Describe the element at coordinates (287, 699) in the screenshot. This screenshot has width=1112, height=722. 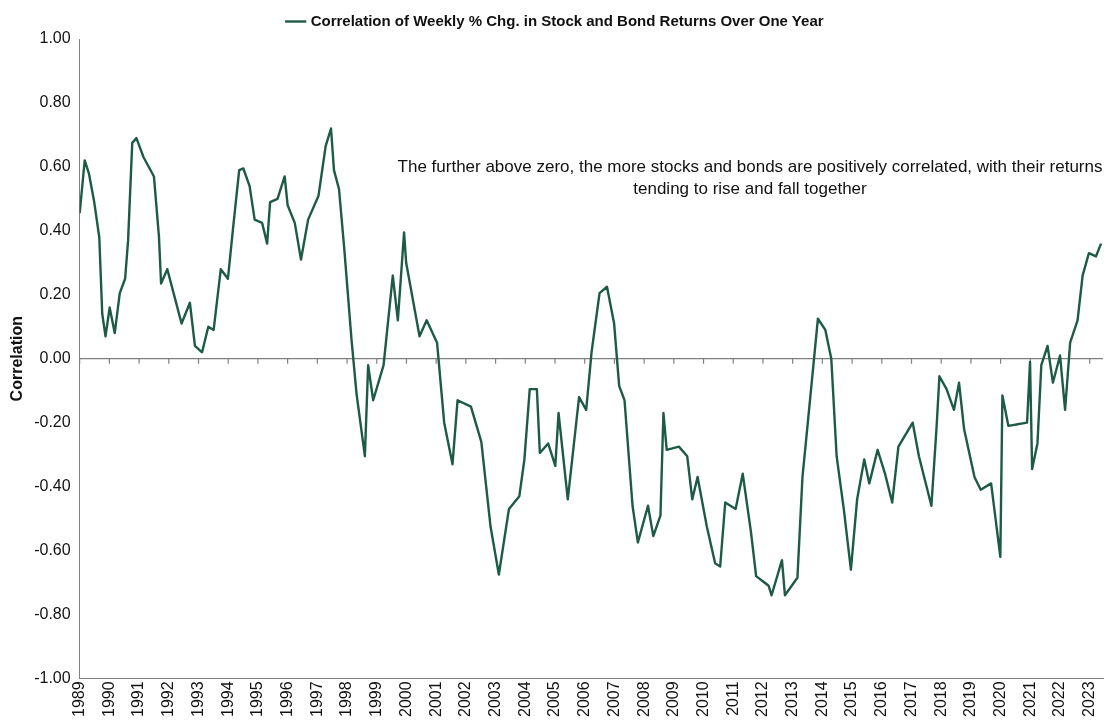
I see `x-tick-label: 1996` at that location.